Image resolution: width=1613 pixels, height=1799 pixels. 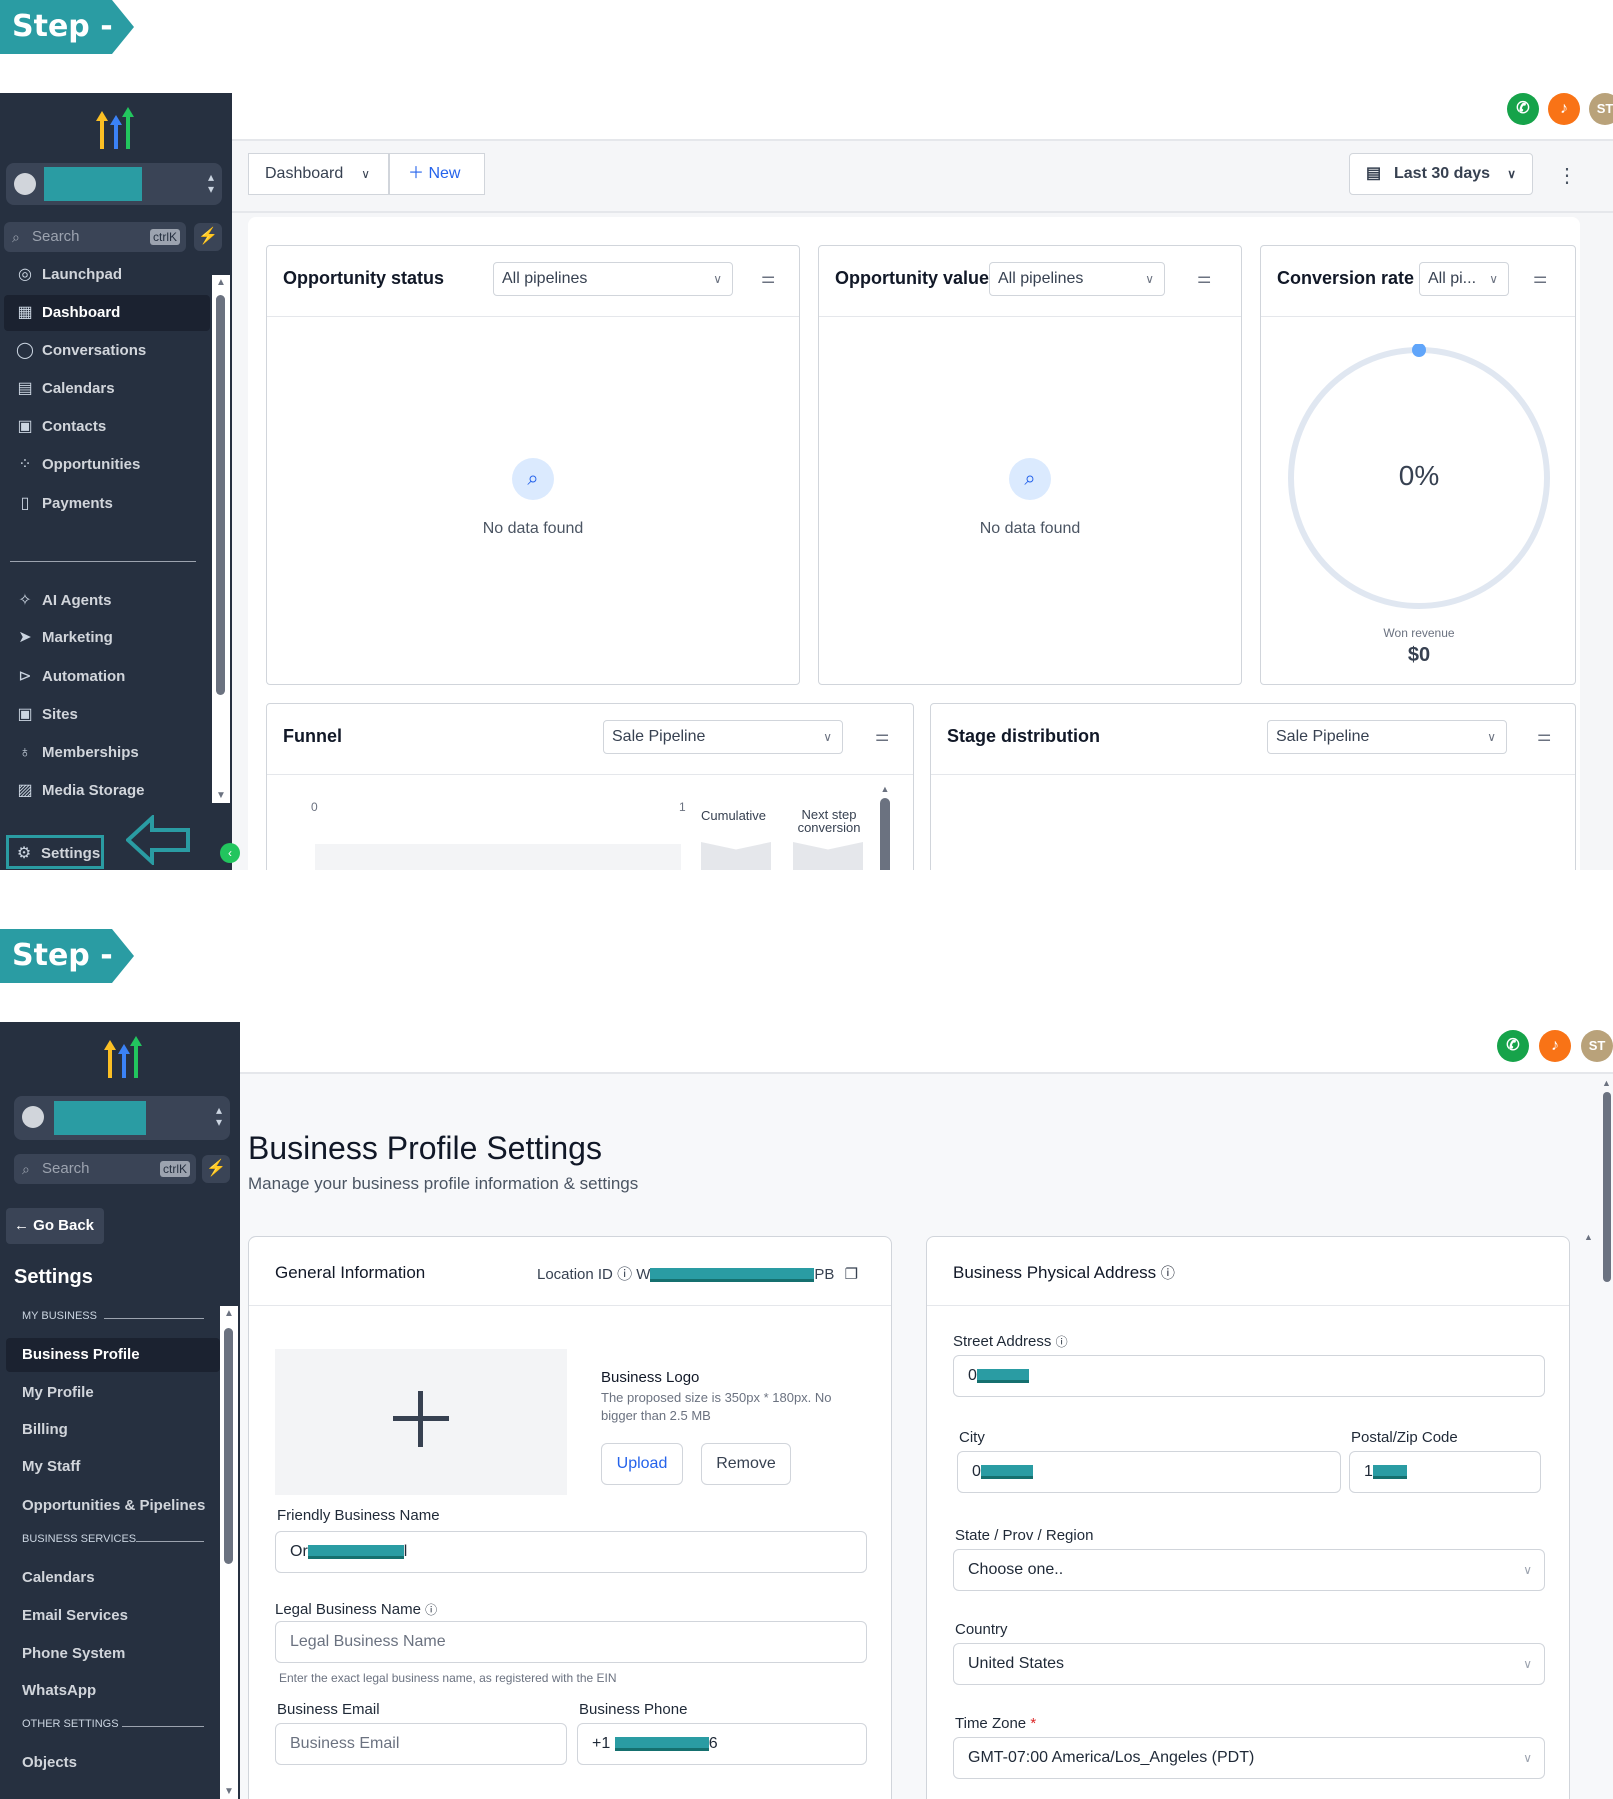 I want to click on nav-conversations: ◯ Conversations, so click(x=107, y=351).